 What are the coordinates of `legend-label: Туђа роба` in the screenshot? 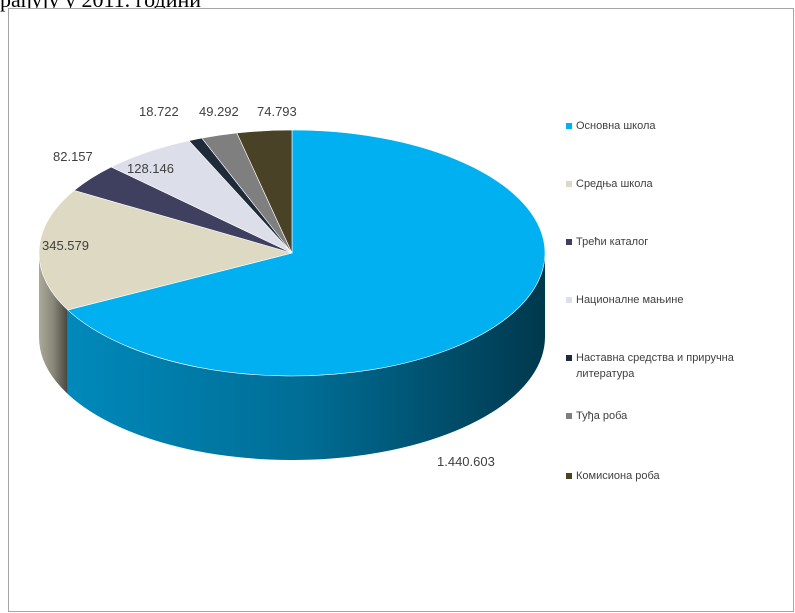 It's located at (602, 416).